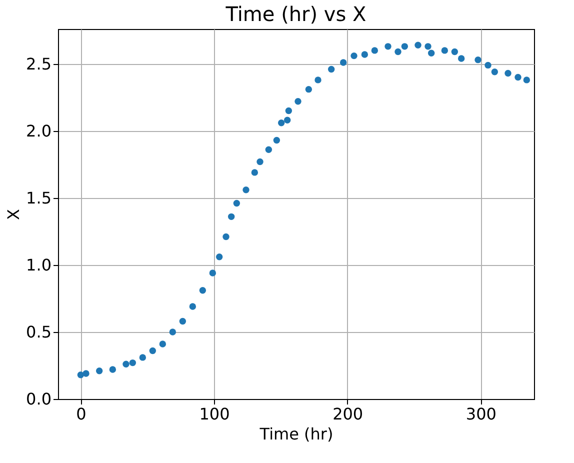 Image resolution: width=574 pixels, height=463 pixels. I want to click on y-axis-title: X, so click(14, 214).